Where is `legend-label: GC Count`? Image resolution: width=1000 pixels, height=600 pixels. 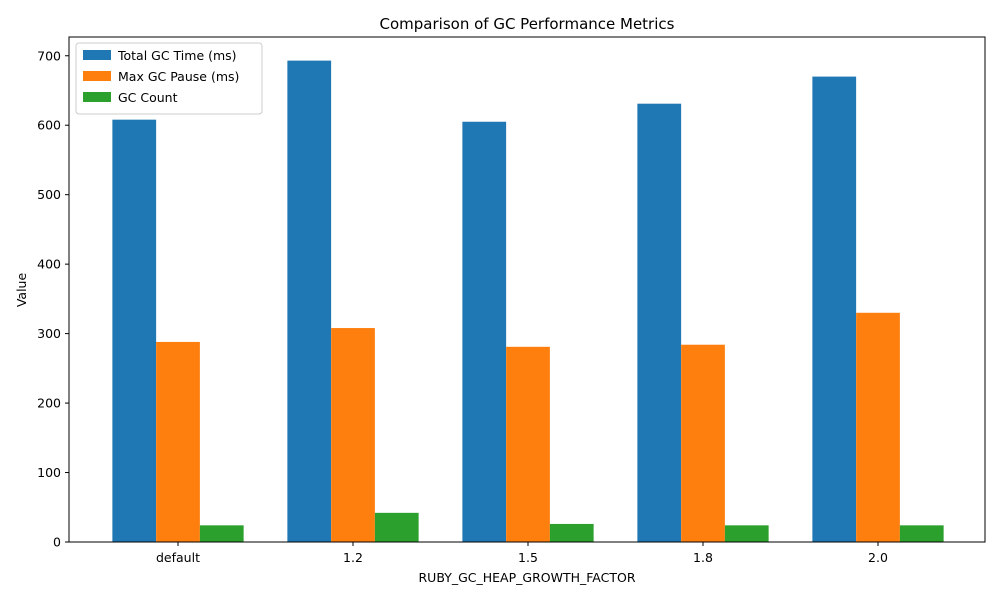
legend-label: GC Count is located at coordinates (148, 97).